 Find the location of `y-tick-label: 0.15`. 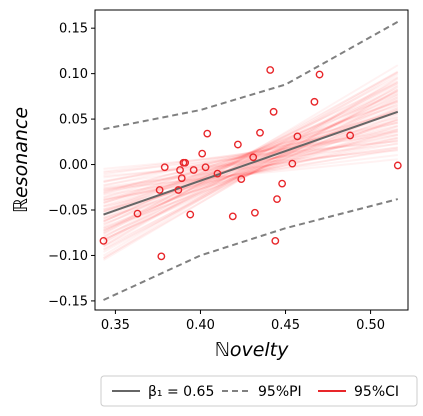

y-tick-label: 0.15 is located at coordinates (73, 29).